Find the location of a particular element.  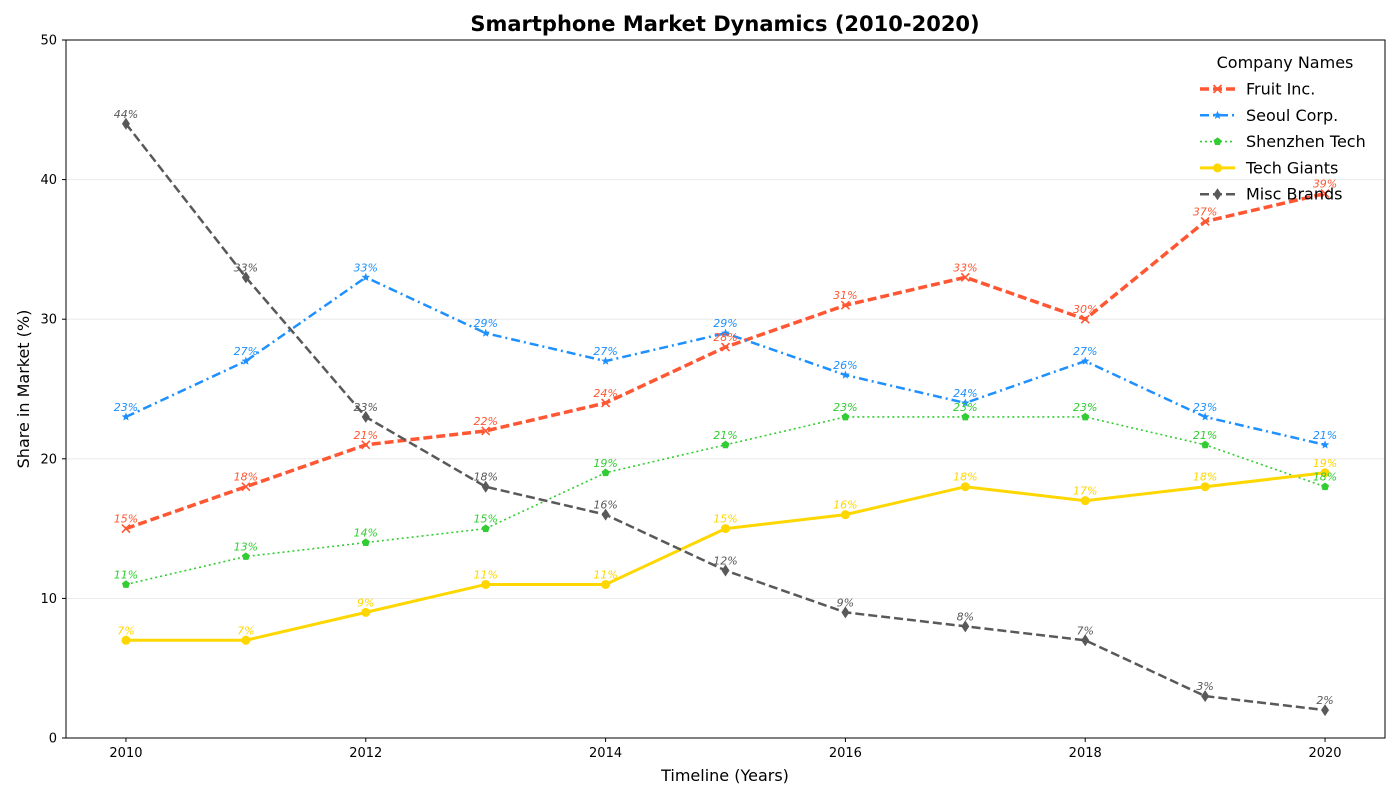

data-label-seoul-corp: 21% is located at coordinates (1325, 435).